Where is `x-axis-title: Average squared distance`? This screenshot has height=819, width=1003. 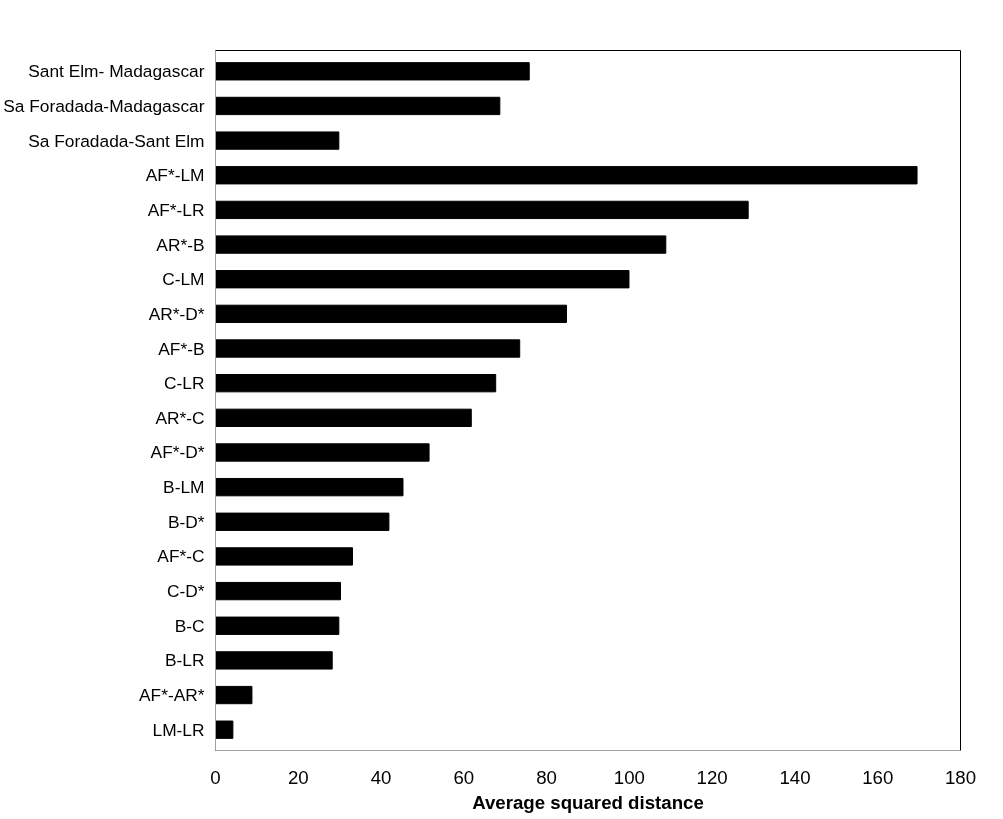 x-axis-title: Average squared distance is located at coordinates (588, 802).